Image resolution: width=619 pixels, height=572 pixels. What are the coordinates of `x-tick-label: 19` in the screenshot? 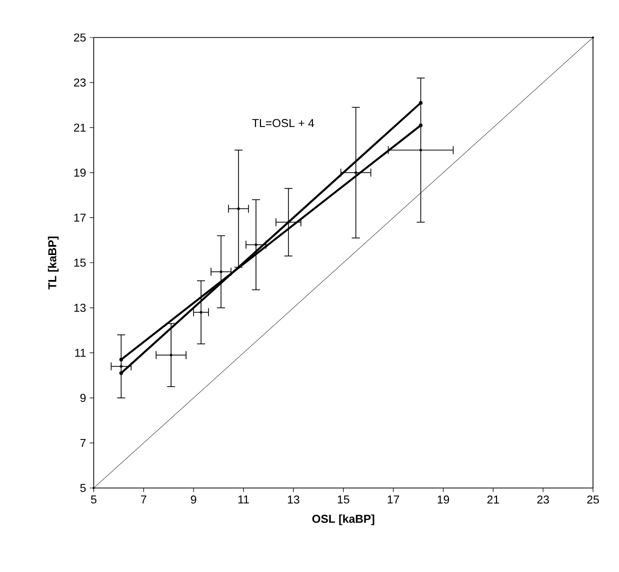 It's located at (444, 500).